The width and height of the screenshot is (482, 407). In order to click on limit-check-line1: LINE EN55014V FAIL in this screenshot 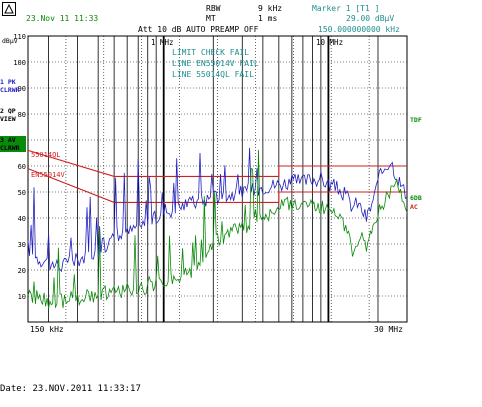, I will do `click(215, 63)`.